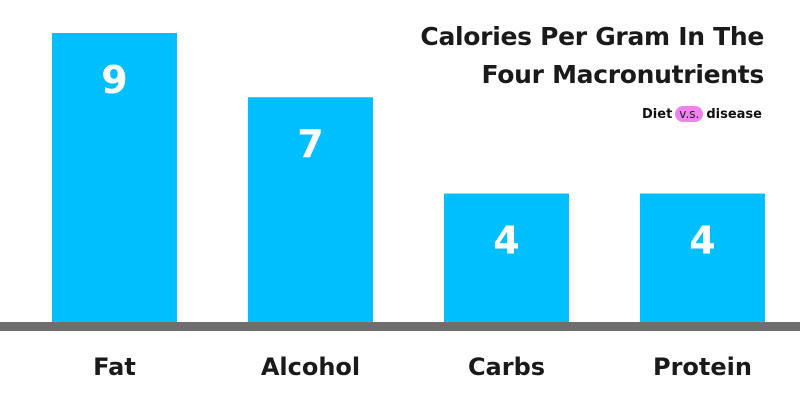 The image size is (800, 400). What do you see at coordinates (623, 74) in the screenshot?
I see `chart-title-line-2: Four Macronutrients` at bounding box center [623, 74].